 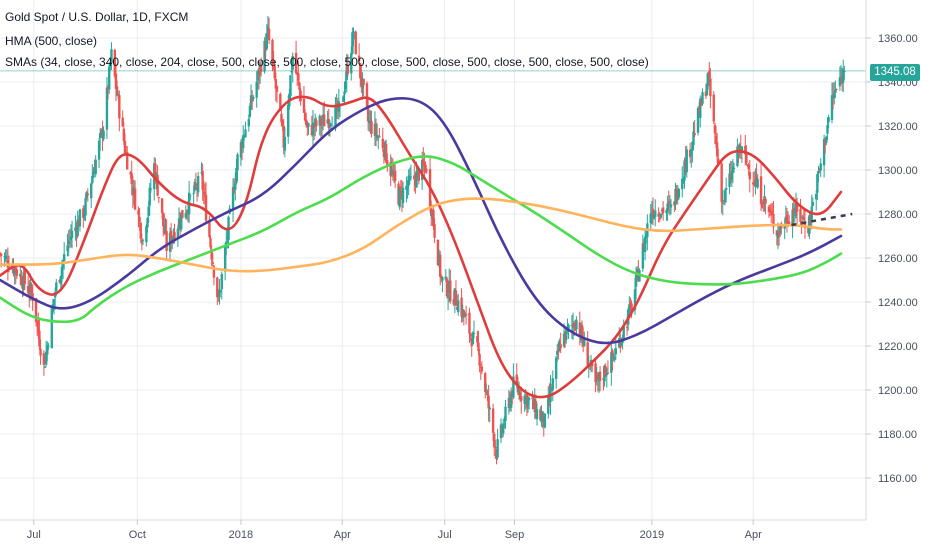 What do you see at coordinates (394, 530) in the screenshot?
I see `time-axis: Jul Oct 2018 Apr Jul Sep 2019 Apr` at bounding box center [394, 530].